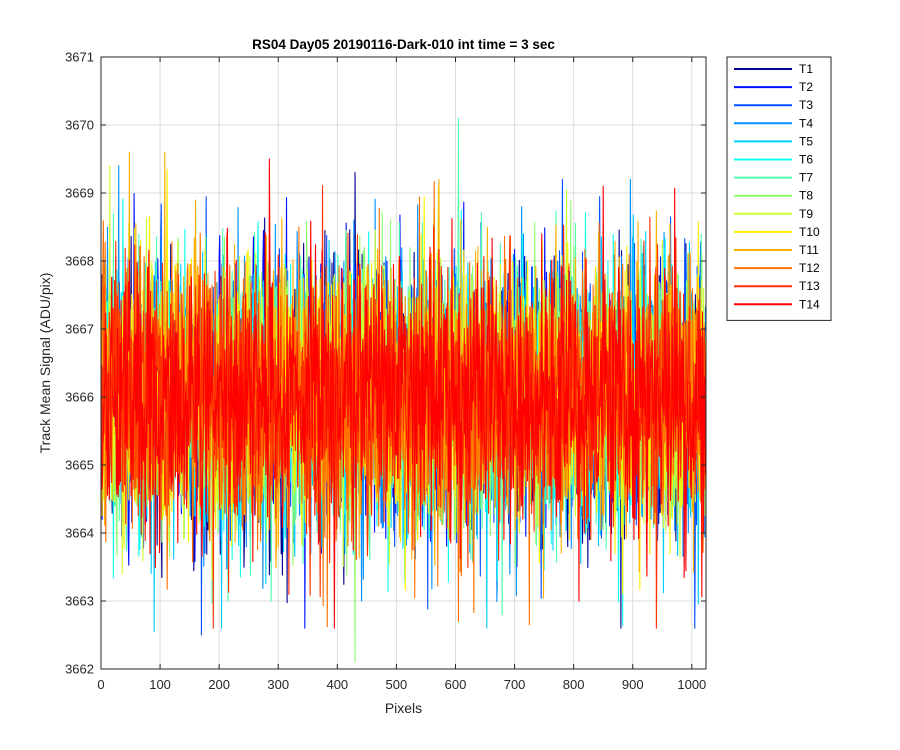 The image size is (900, 750). Describe the element at coordinates (456, 684) in the screenshot. I see `x-tick-label: 600` at that location.